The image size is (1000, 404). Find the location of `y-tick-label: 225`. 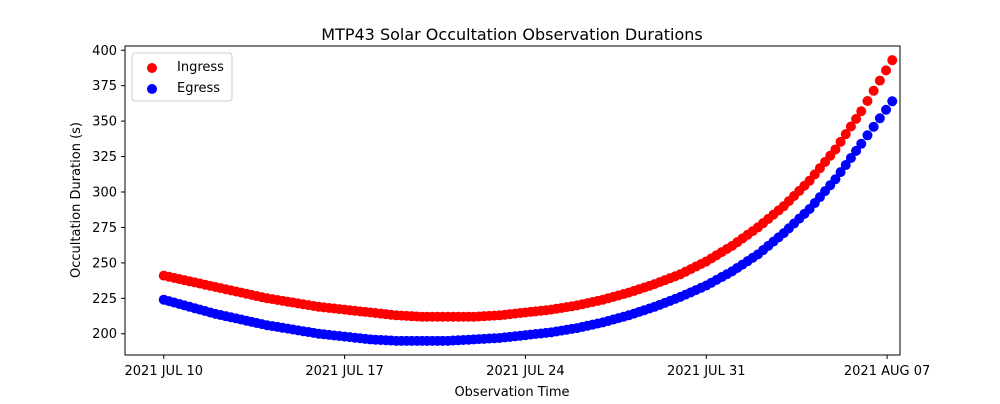

y-tick-label: 225 is located at coordinates (104, 299).